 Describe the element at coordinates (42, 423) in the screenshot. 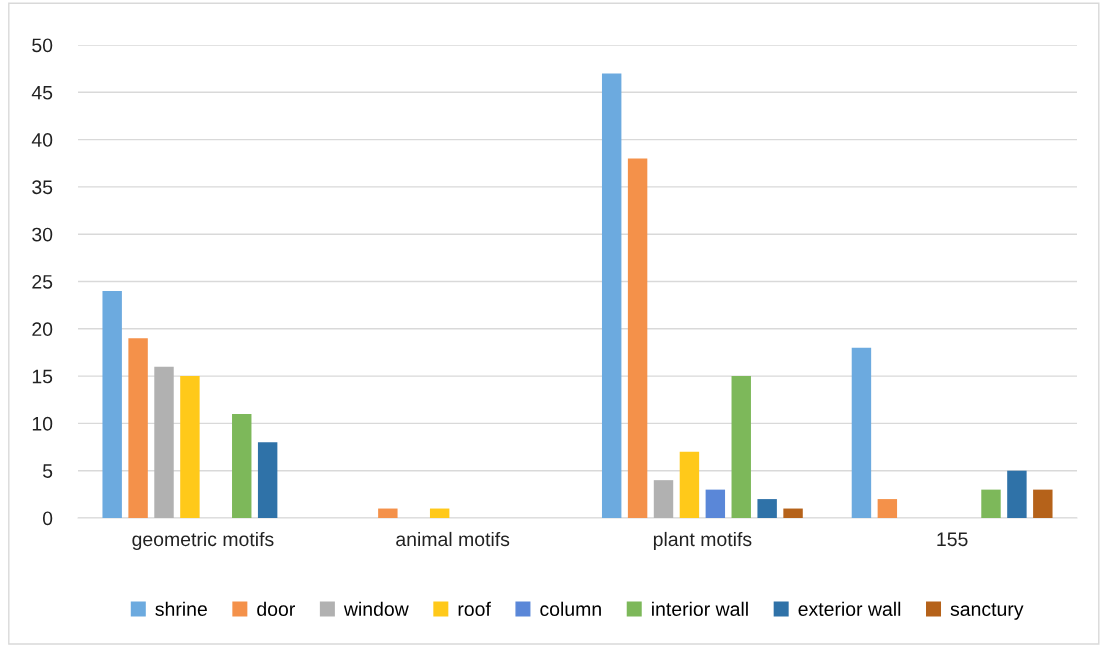

I see `y-tick-label: 10` at that location.